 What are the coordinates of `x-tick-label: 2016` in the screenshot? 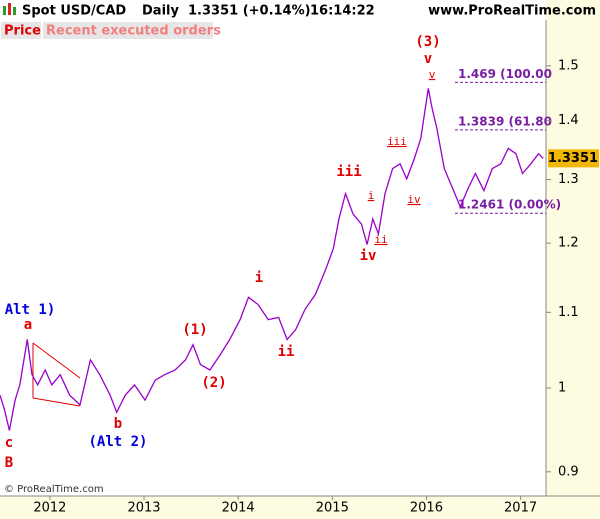 It's located at (426, 508).